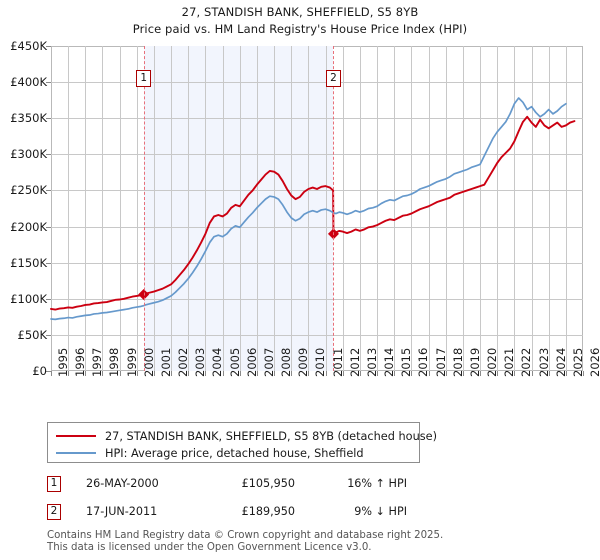 Image resolution: width=600 pixels, height=560 pixels. Describe the element at coordinates (333, 78) in the screenshot. I see `event-flag-2: 2` at that location.